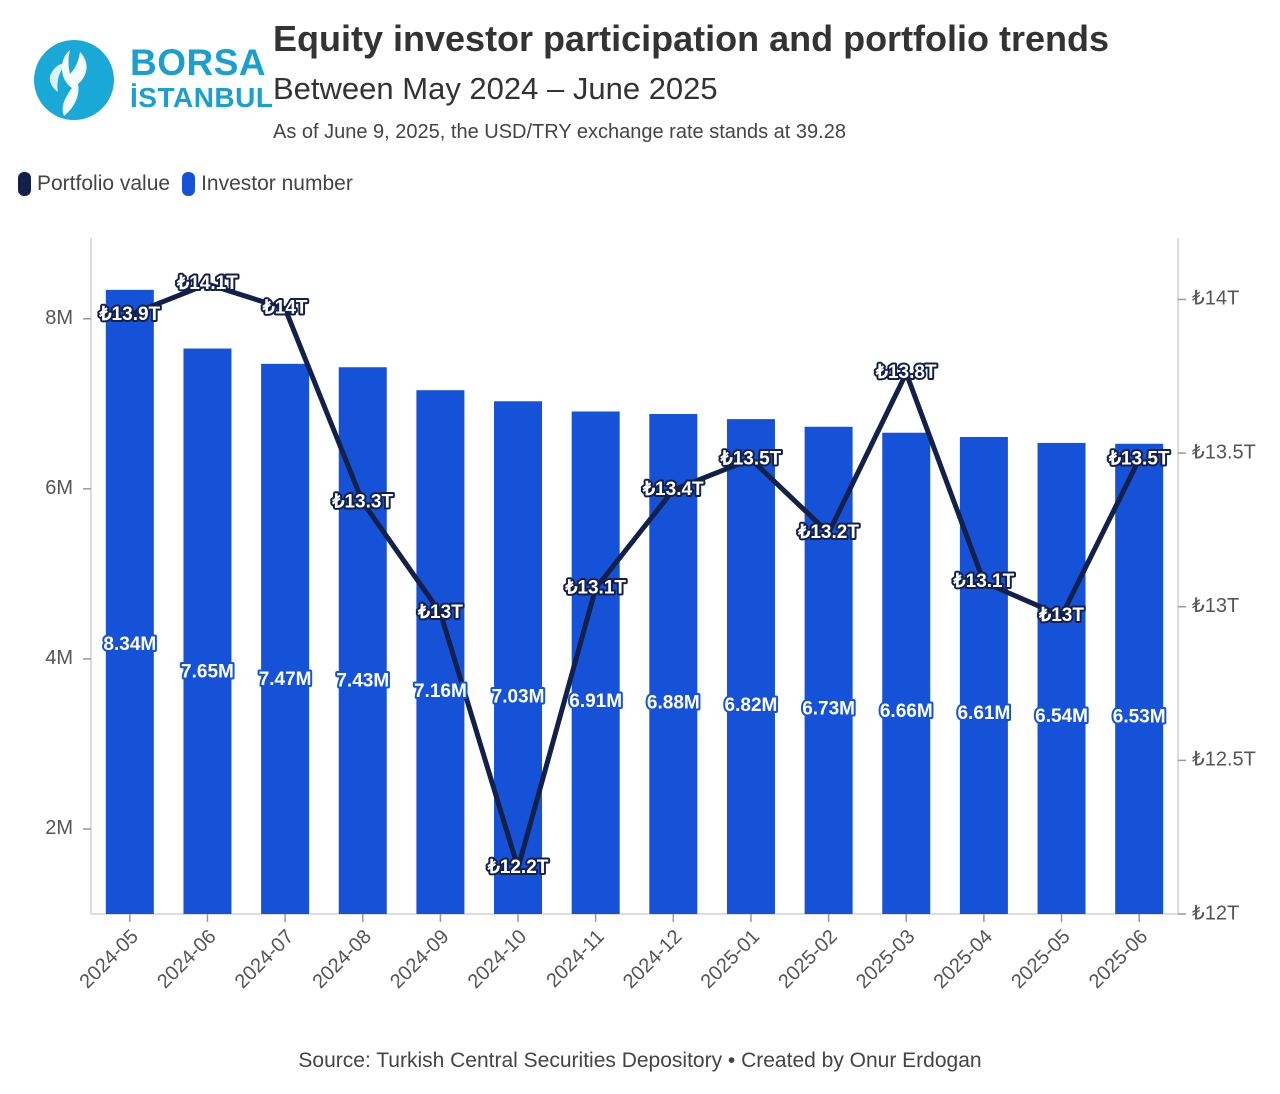 The height and width of the screenshot is (1094, 1280). Describe the element at coordinates (440, 691) in the screenshot. I see `bar-value-label: 7.16M` at that location.